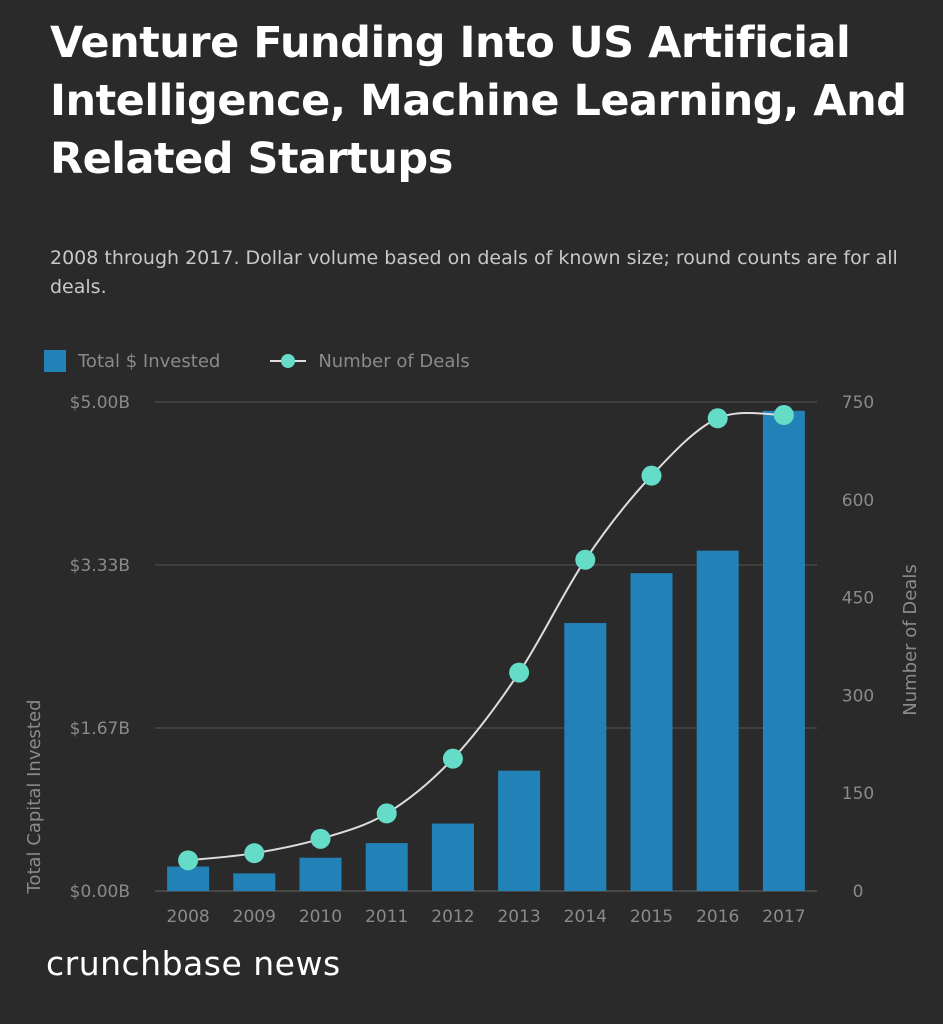  Describe the element at coordinates (386, 813) in the screenshot. I see `deals-point-2011` at that location.